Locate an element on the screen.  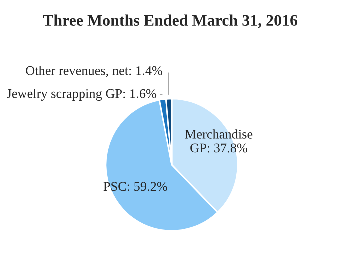
slice-label: Merchandise GP: 37.8% is located at coordinates (219, 141).